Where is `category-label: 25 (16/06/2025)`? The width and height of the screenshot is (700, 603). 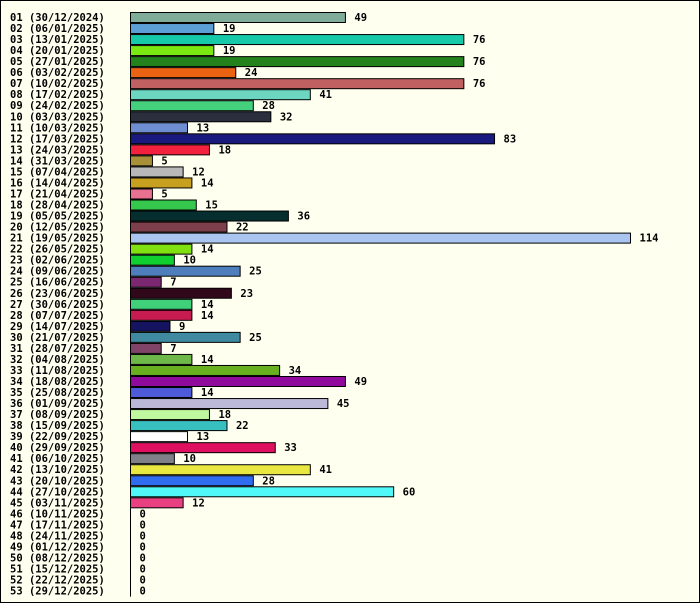
category-label: 25 (16/06/2025) is located at coordinates (57, 283).